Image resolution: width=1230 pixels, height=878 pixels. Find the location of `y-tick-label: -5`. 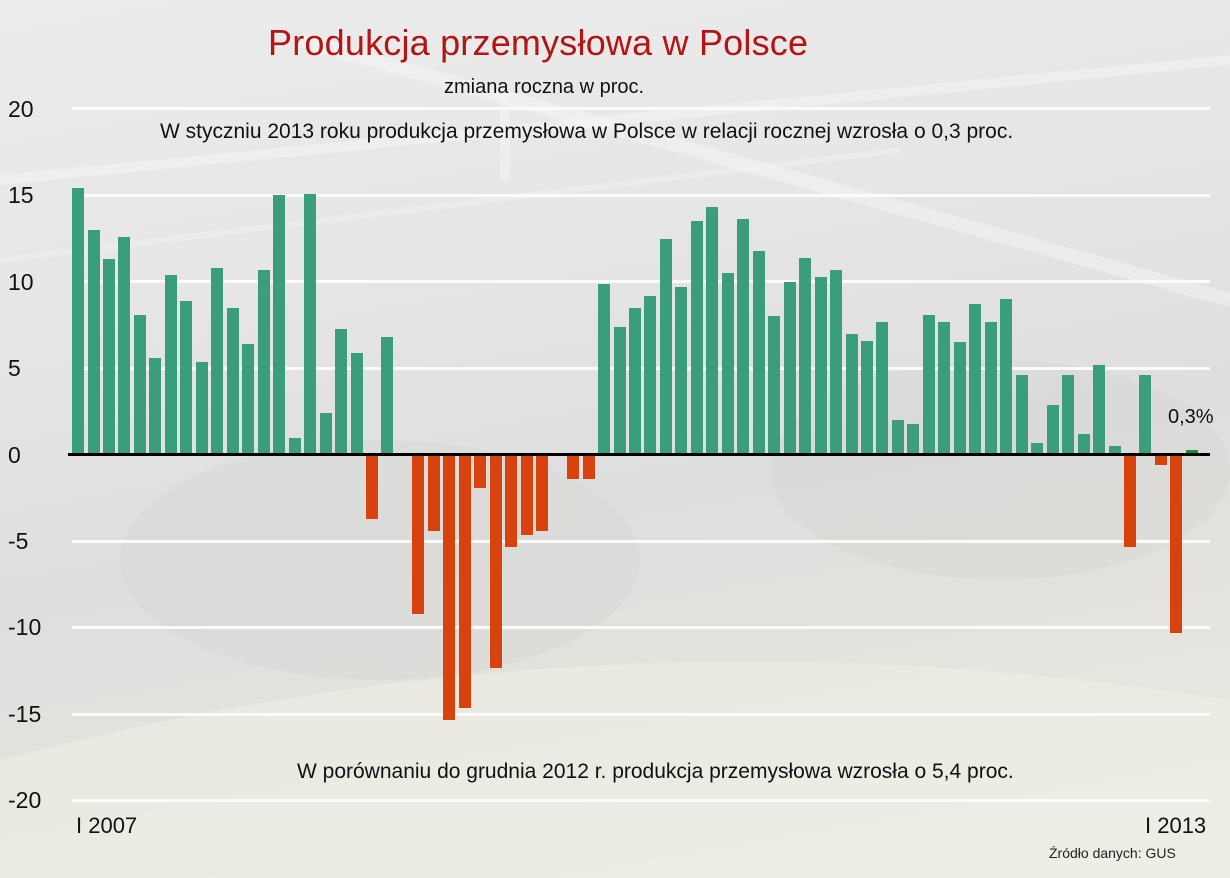

y-tick-label: -5 is located at coordinates (18, 541).